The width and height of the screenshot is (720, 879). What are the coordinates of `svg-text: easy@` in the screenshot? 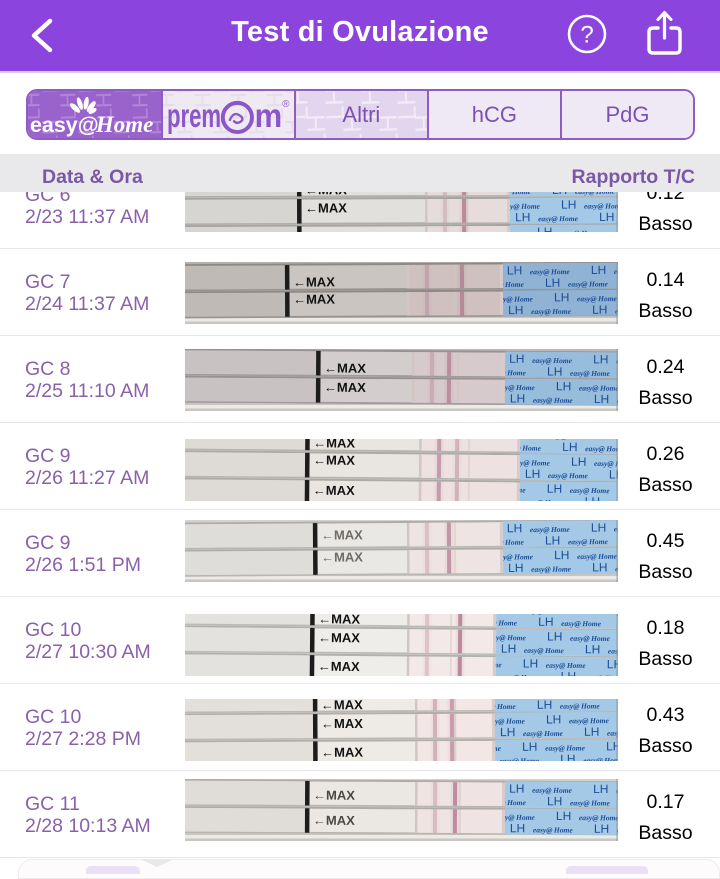 It's located at (64, 124).